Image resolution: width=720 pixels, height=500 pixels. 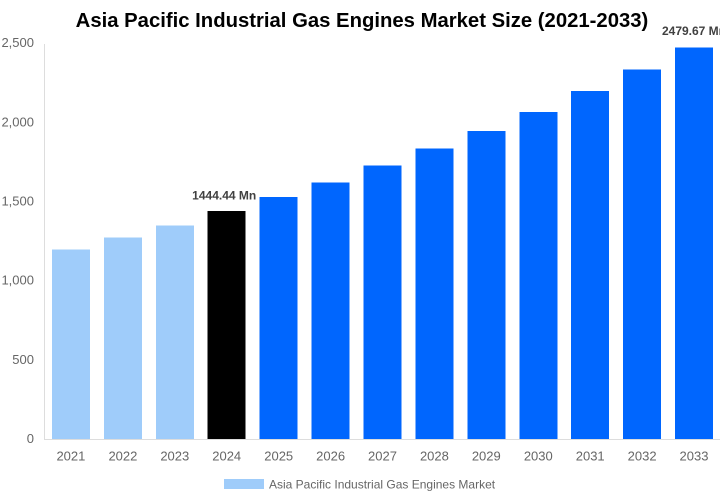 I want to click on svg-text: 2021, so click(x=70, y=456).